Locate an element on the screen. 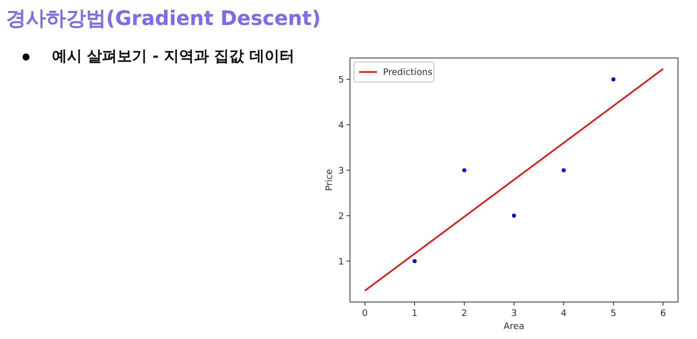 The image size is (697, 339). legend-label: Predictions is located at coordinates (408, 73).